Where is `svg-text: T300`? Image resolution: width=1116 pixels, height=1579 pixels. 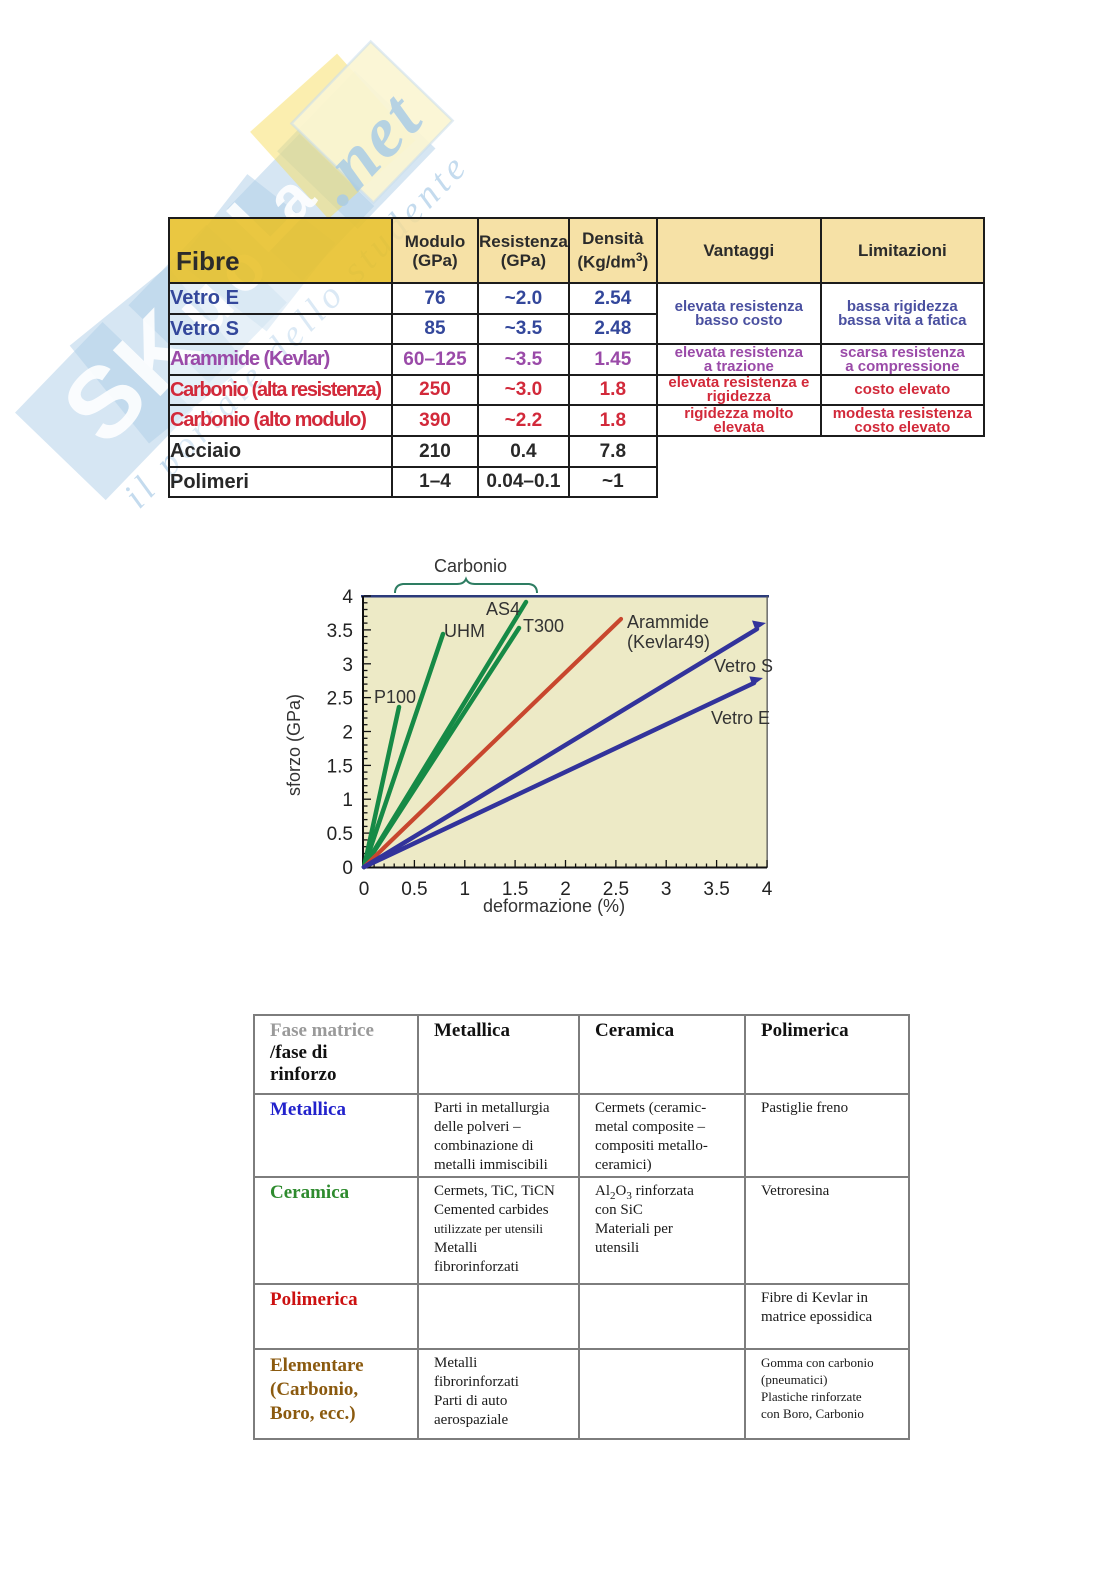
svg-text: T300 is located at coordinates (543, 626).